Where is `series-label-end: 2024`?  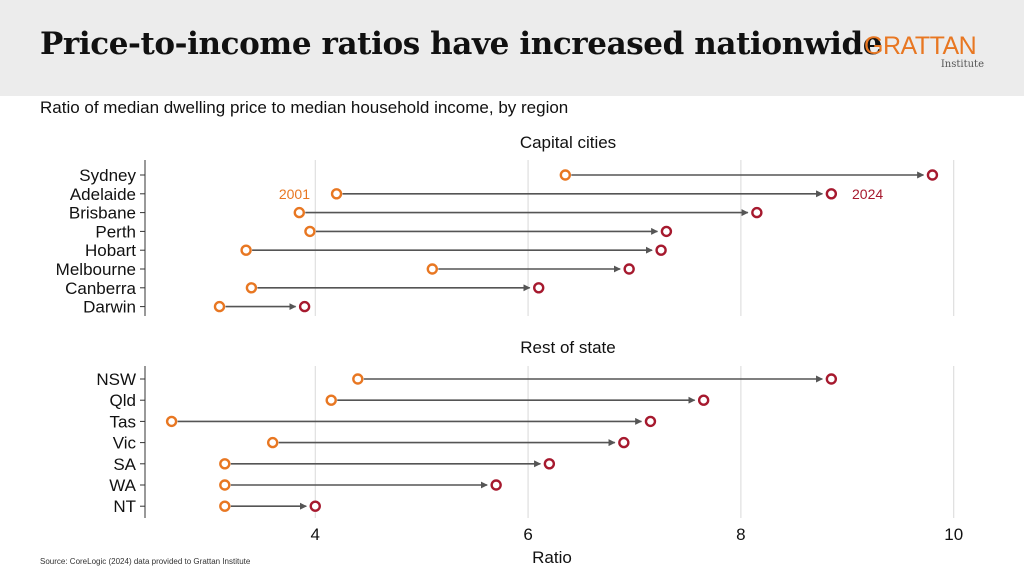 series-label-end: 2024 is located at coordinates (867, 194).